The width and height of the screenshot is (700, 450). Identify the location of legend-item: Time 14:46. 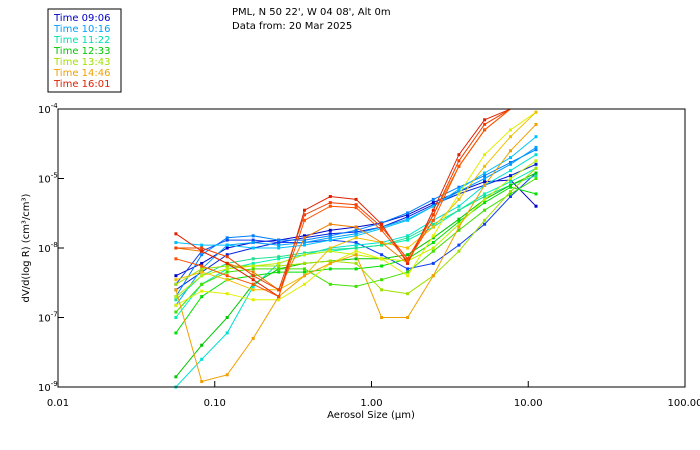
(81, 73).